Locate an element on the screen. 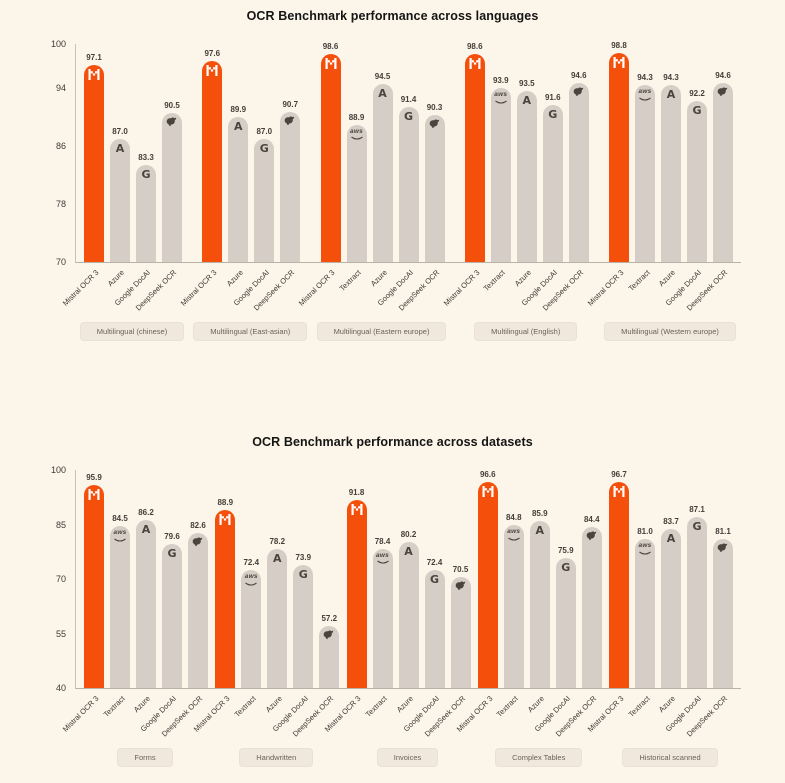 This screenshot has height=783, width=785. bar-mistral-ocr-3: 96.7 is located at coordinates (619, 579).